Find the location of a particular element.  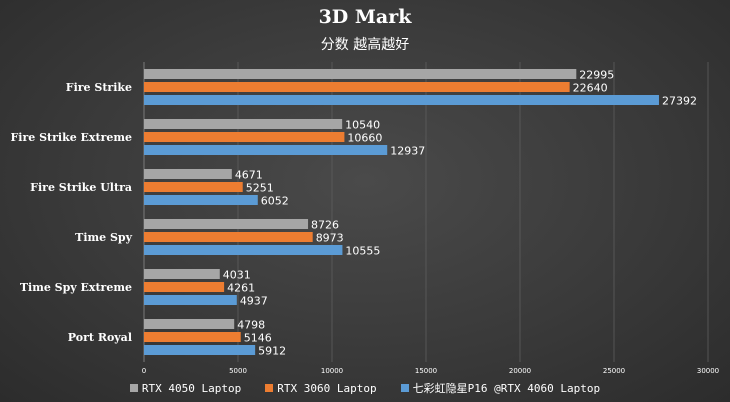

data-label-s3-c6: 5912 is located at coordinates (272, 351).